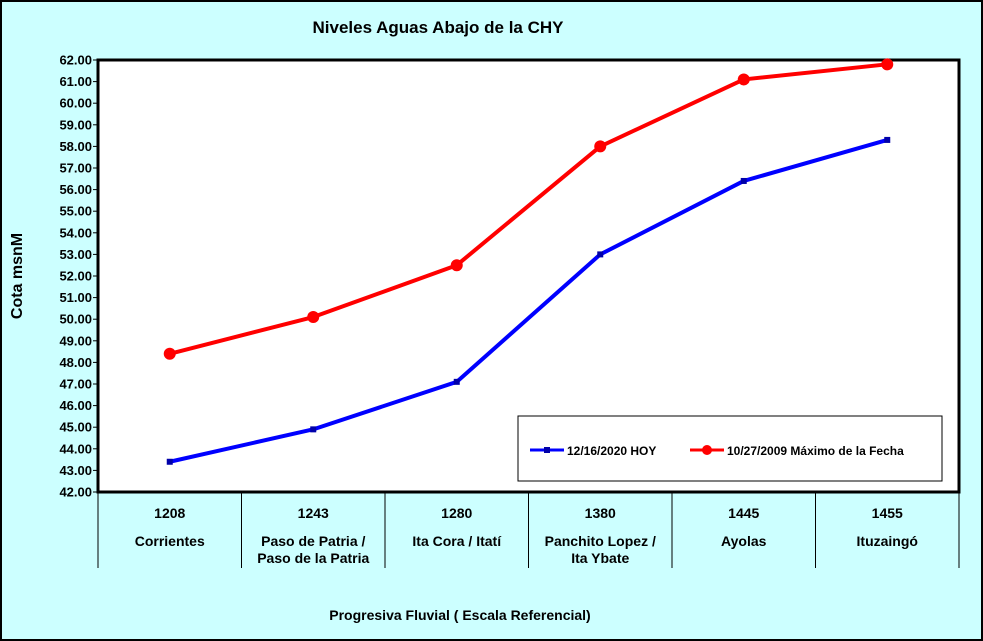 Image resolution: width=983 pixels, height=641 pixels. I want to click on x-tick-label-km: 1208, so click(169, 513).